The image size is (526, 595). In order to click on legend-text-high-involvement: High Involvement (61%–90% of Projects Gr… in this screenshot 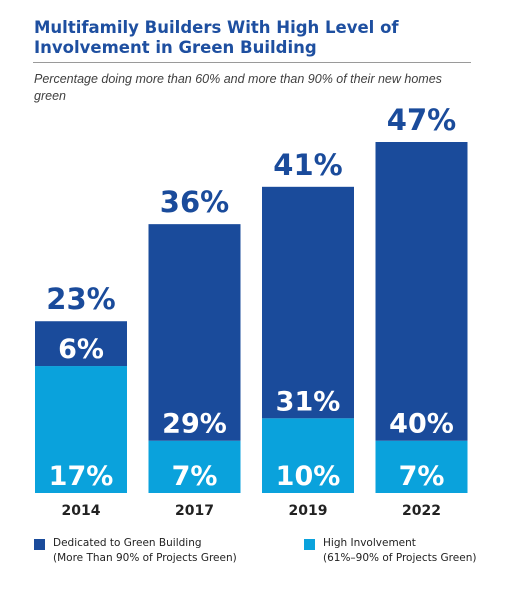, I will do `click(399, 551)`.